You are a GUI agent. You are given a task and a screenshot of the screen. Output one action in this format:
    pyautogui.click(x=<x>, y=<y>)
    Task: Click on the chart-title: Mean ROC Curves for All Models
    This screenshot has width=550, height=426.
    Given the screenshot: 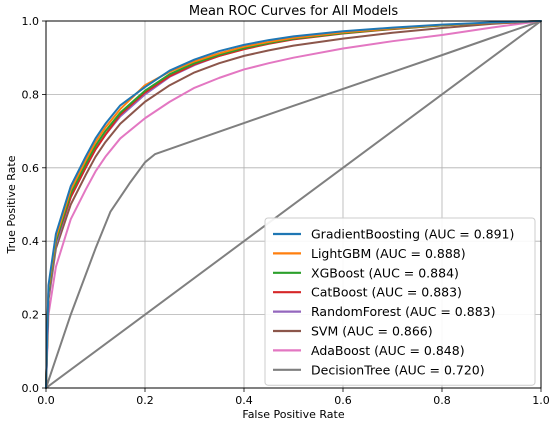 What is the action you would take?
    pyautogui.click(x=294, y=11)
    